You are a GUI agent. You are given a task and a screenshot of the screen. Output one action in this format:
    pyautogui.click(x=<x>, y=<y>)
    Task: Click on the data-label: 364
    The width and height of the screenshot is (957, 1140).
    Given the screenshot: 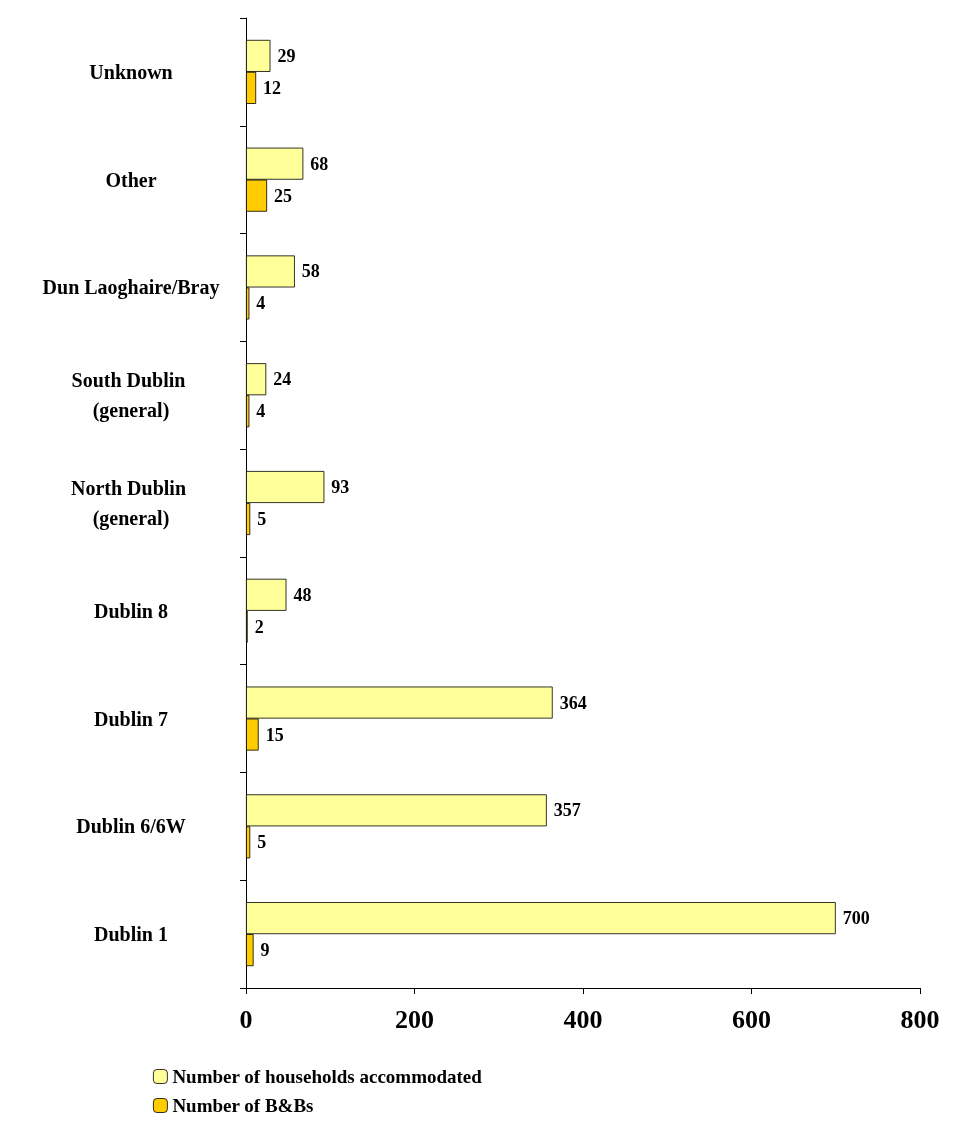 What is the action you would take?
    pyautogui.click(x=573, y=702)
    